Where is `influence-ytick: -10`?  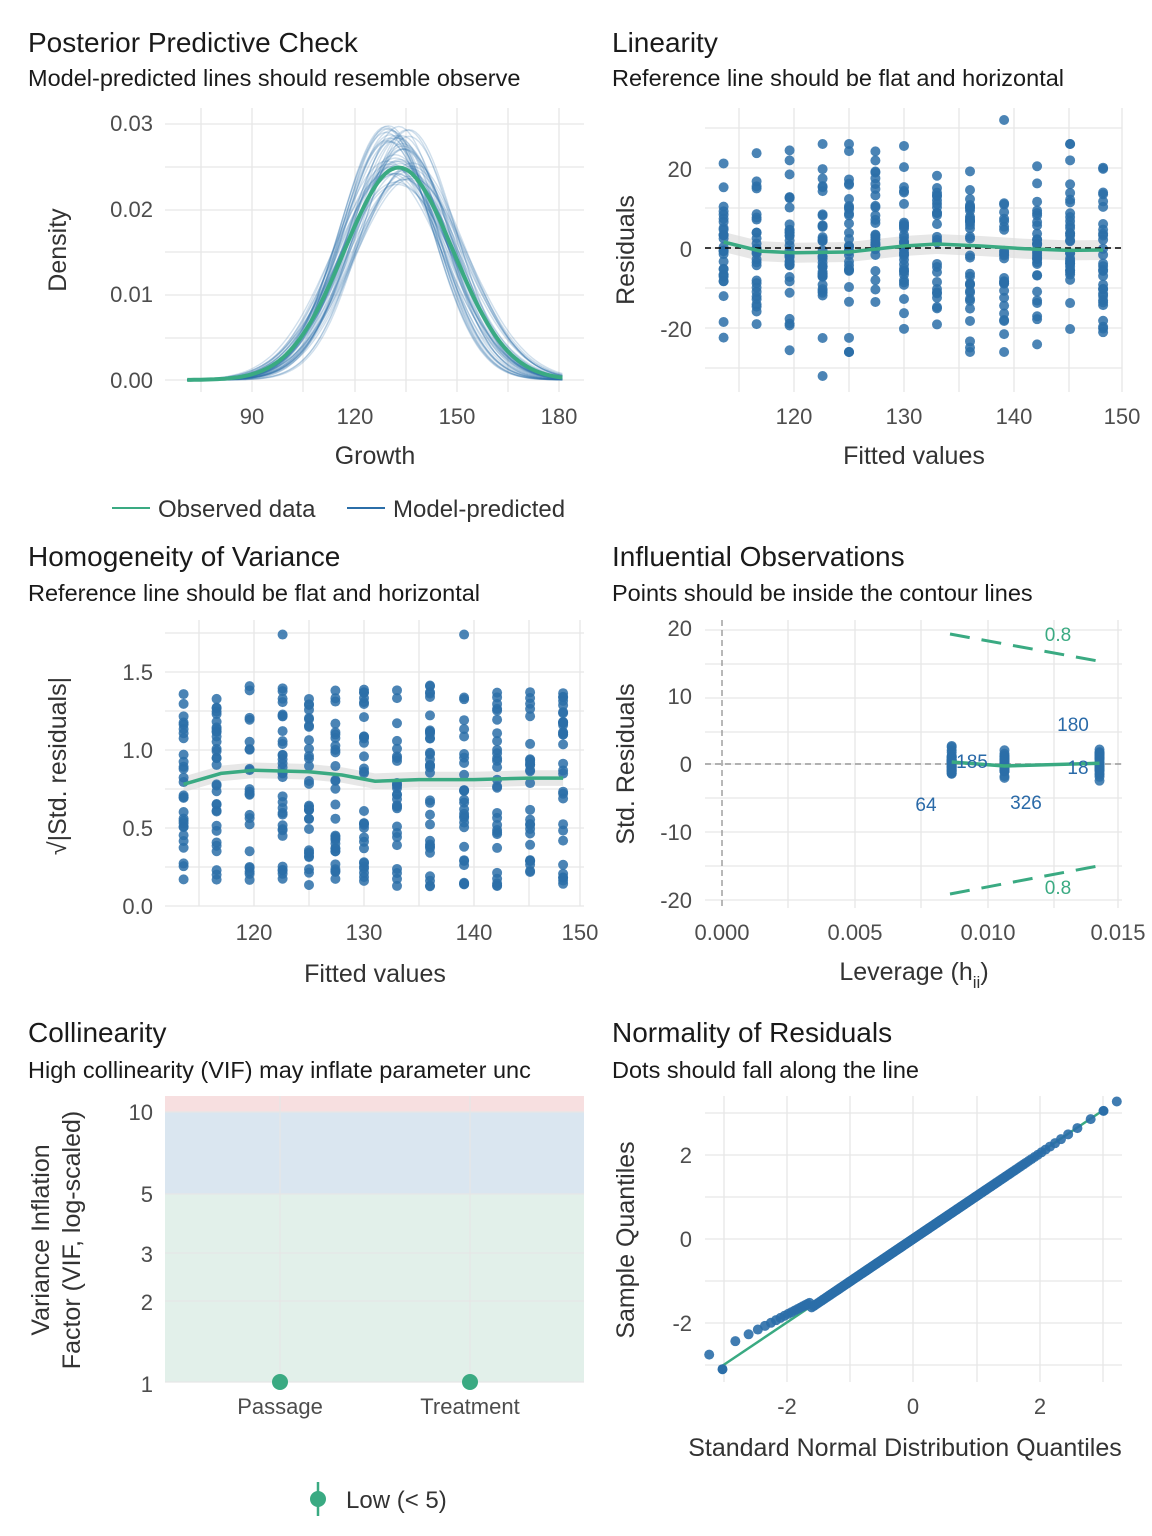 influence-ytick: -10 is located at coordinates (676, 832).